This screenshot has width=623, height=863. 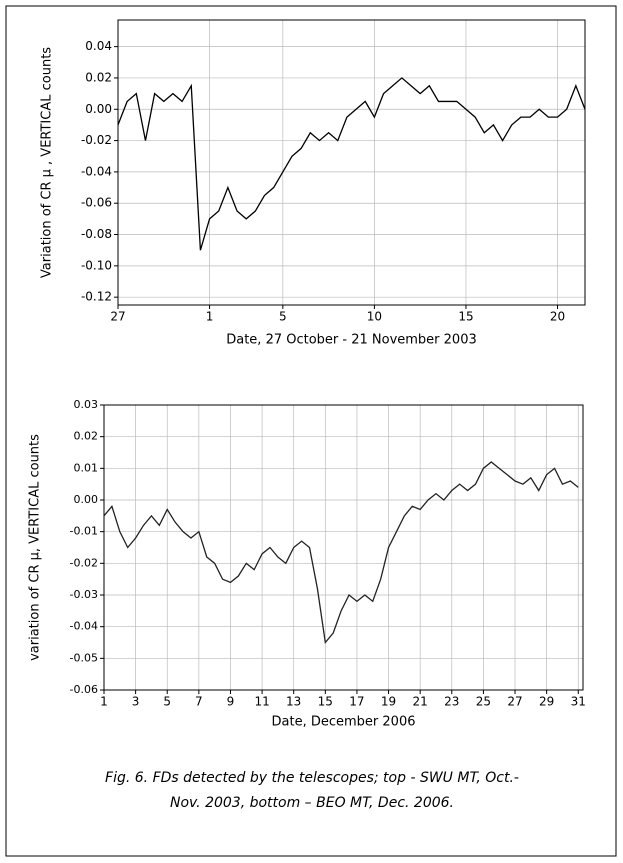 What do you see at coordinates (199, 702) in the screenshot?
I see `x-tick-label: 7` at bounding box center [199, 702].